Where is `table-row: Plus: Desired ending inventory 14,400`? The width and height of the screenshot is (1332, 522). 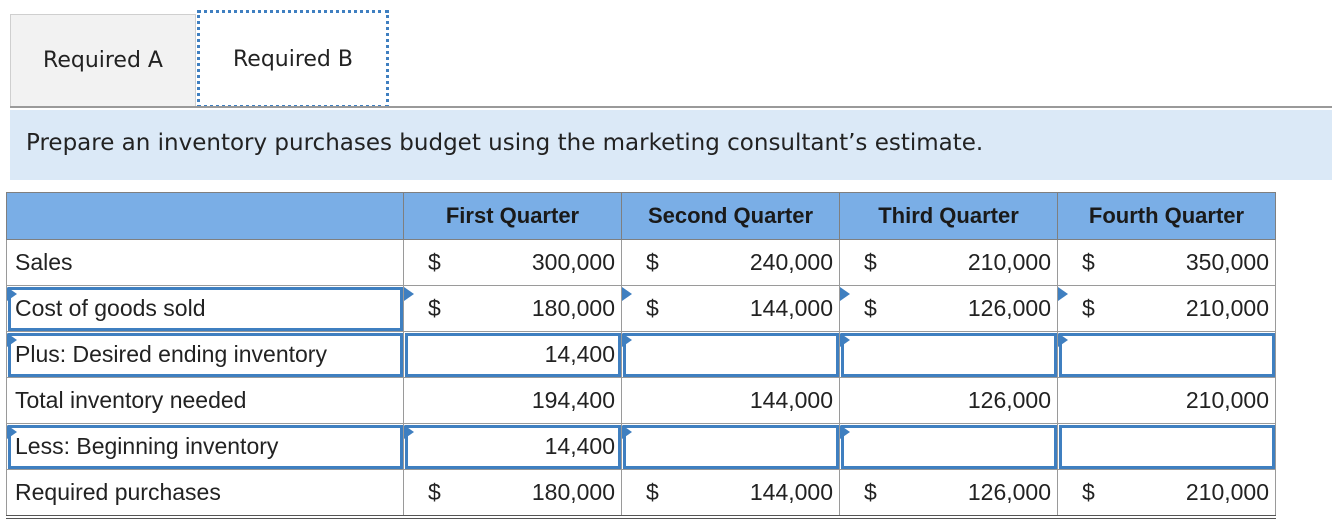
table-row: Plus: Desired ending inventory 14,400 is located at coordinates (641, 354).